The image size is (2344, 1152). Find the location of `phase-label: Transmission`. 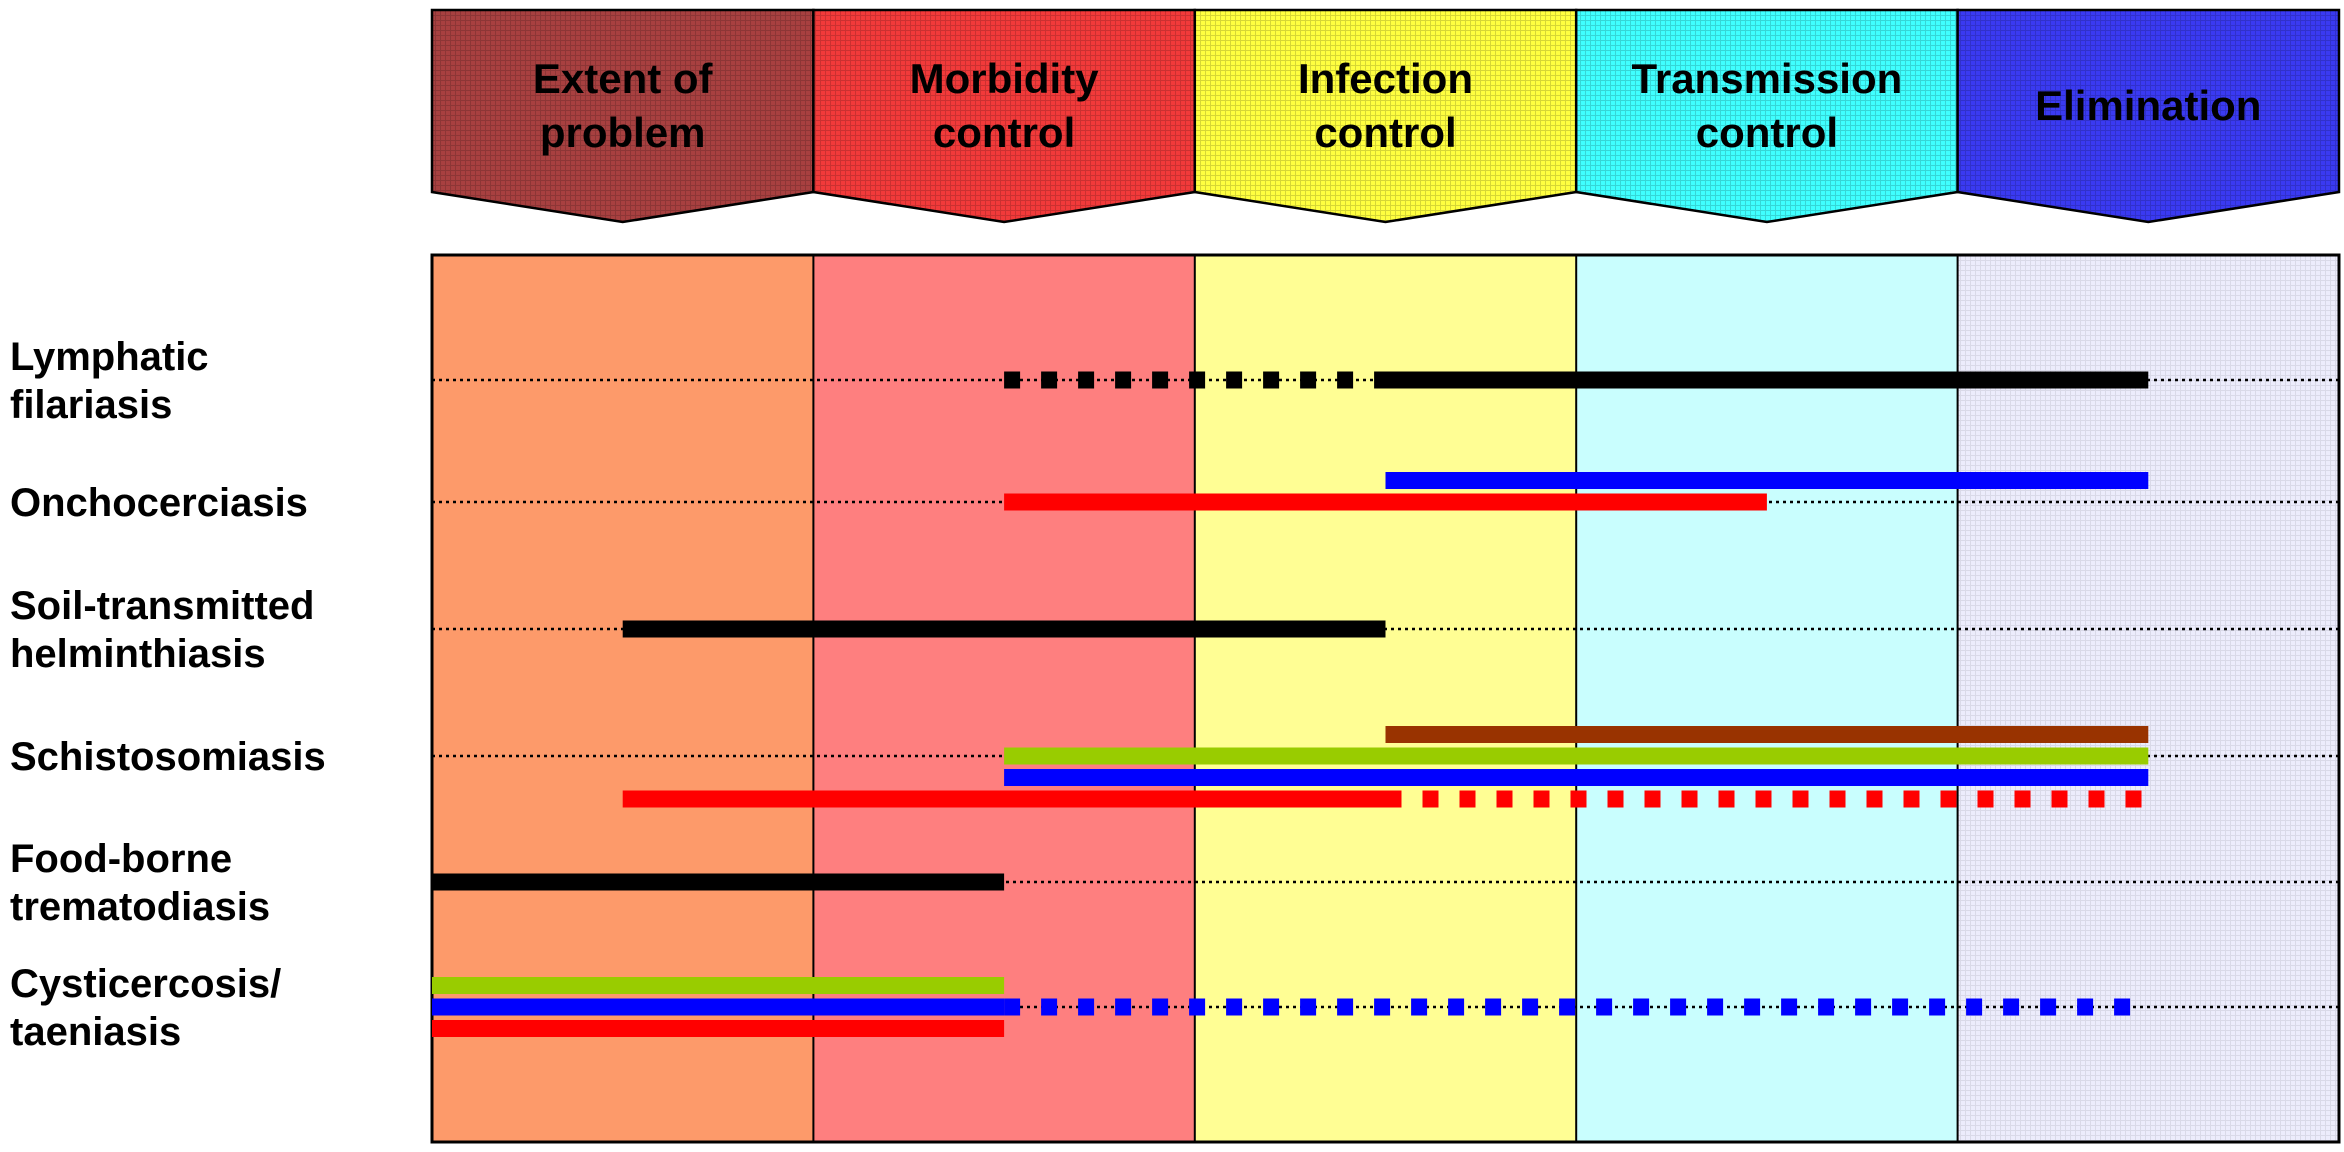

phase-label: Transmission is located at coordinates (1767, 78).